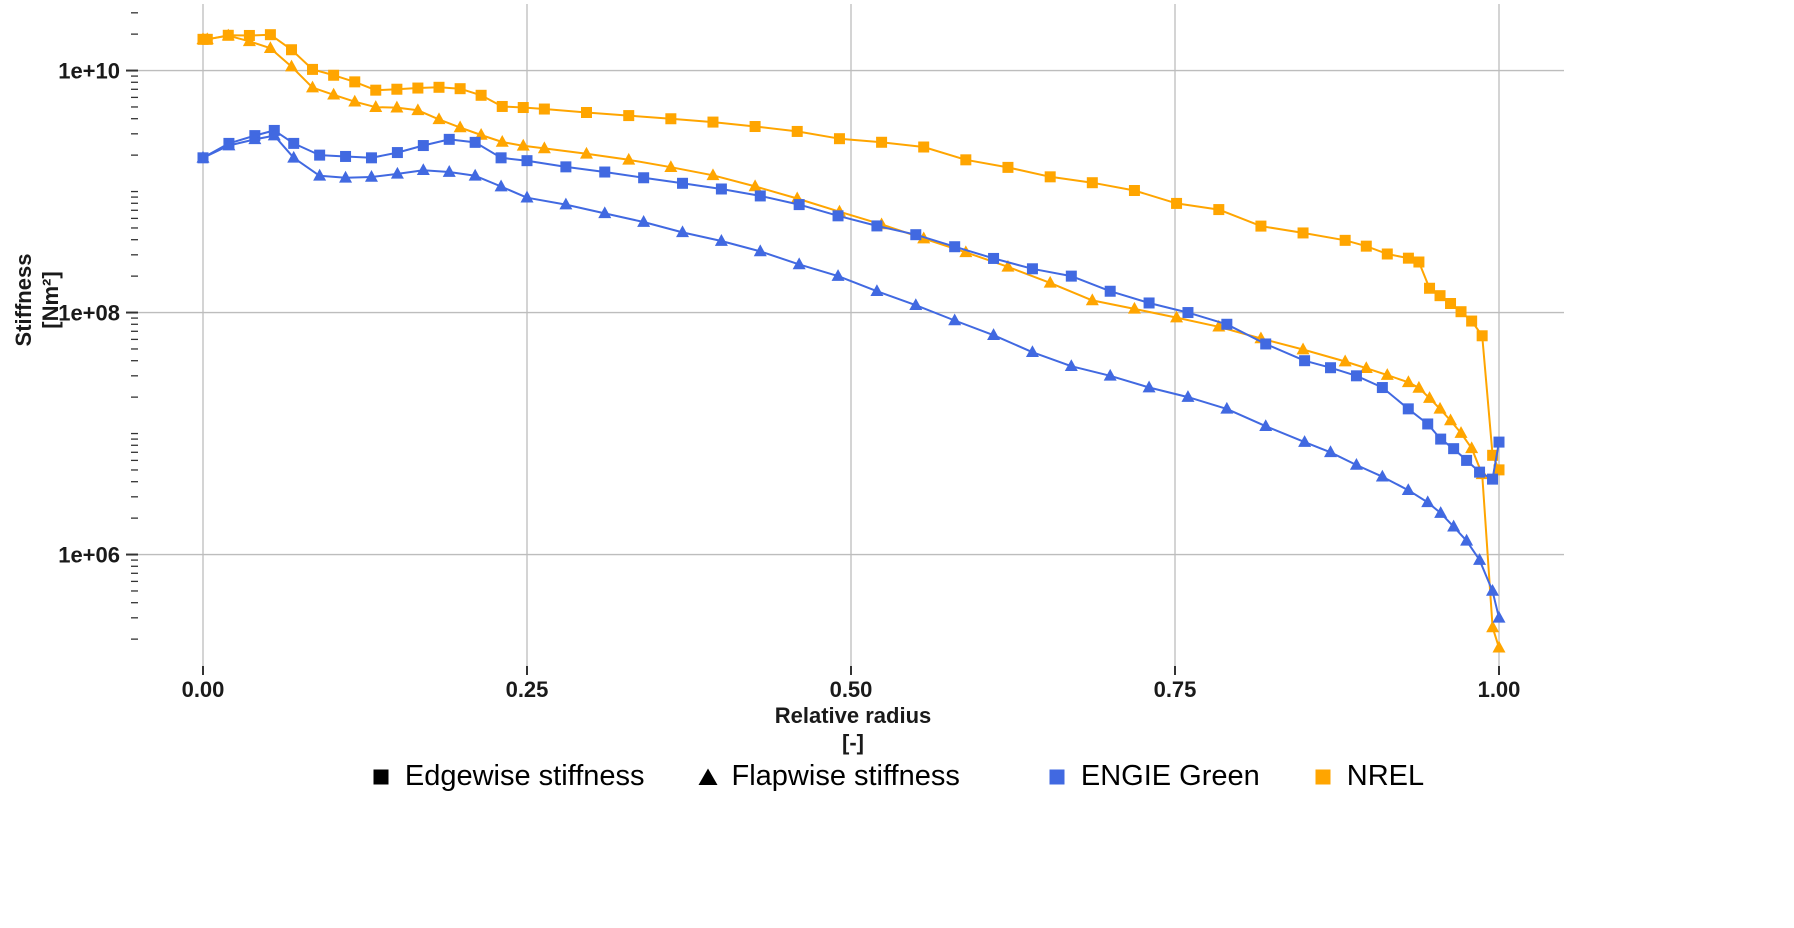  I want to click on legend-item-edgewise-stiffness: Edgewise stiffness, so click(507, 776).